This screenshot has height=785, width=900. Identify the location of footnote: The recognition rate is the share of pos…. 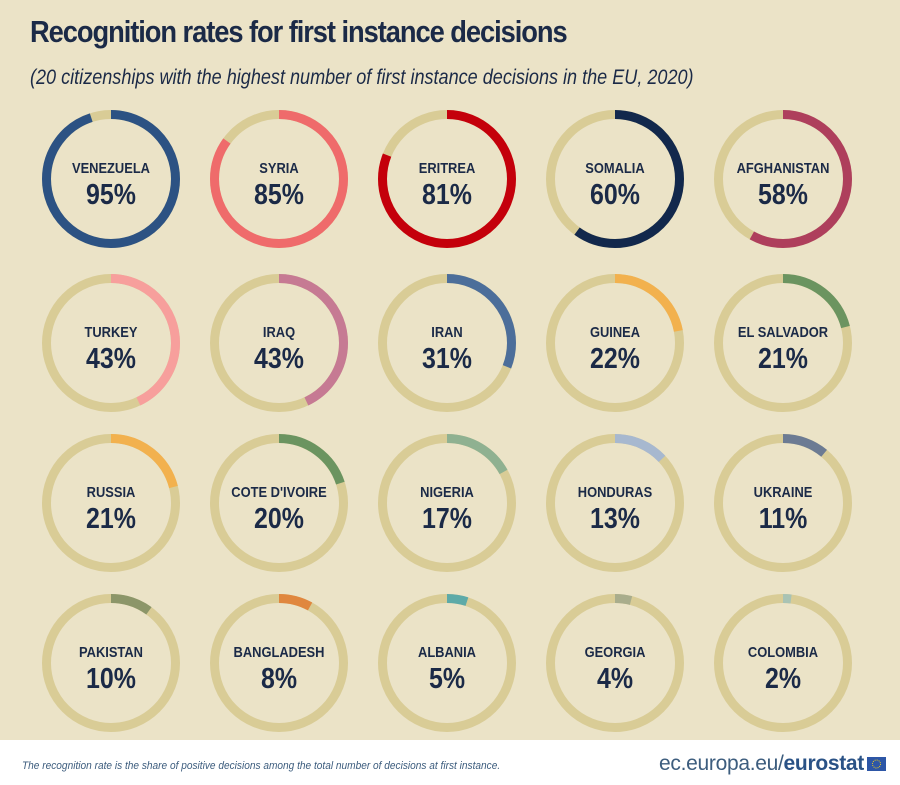
(261, 766).